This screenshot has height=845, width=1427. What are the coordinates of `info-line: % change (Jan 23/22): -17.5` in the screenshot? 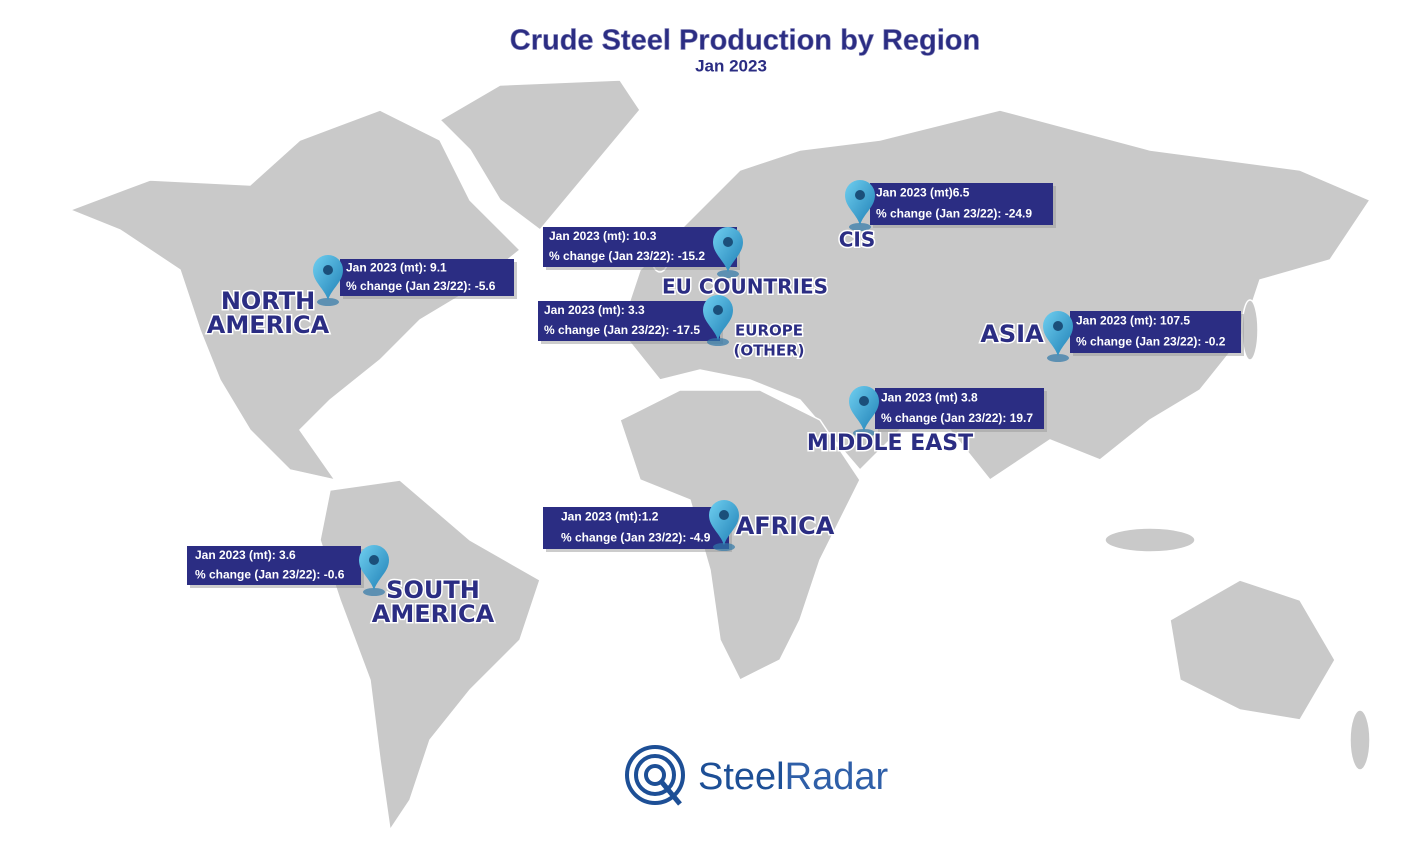 It's located at (622, 330).